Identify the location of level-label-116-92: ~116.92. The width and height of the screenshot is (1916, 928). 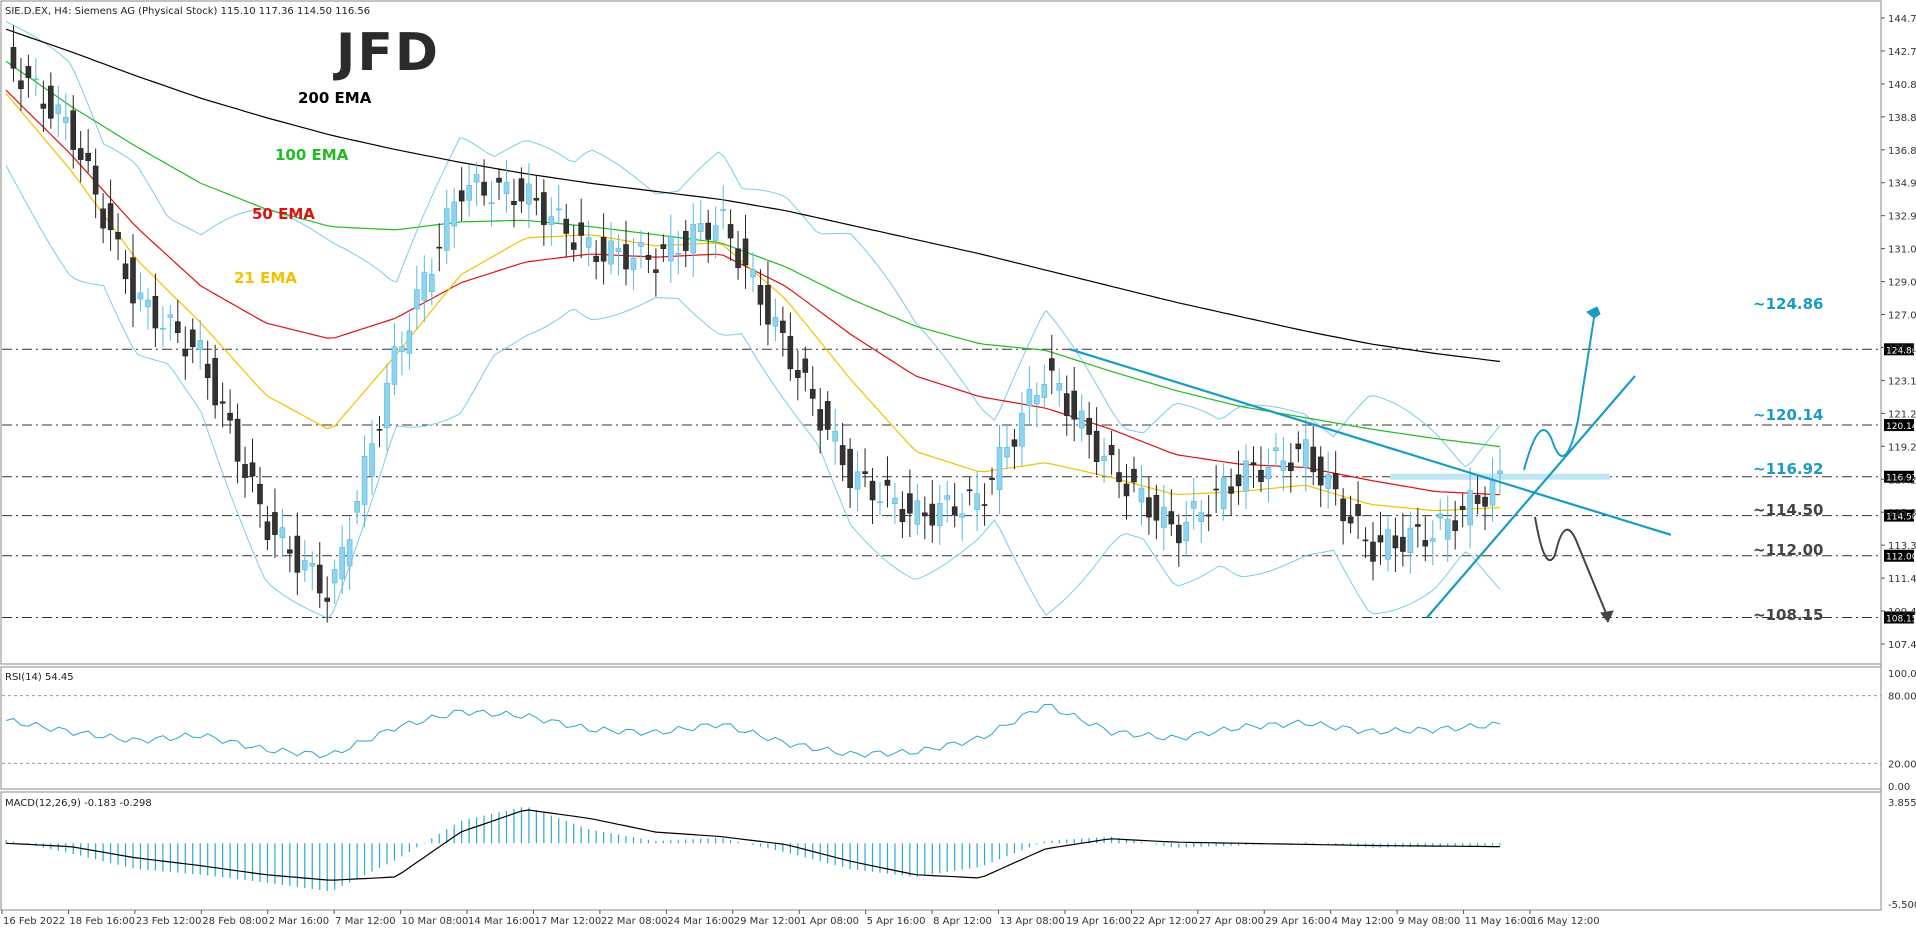
(1788, 469).